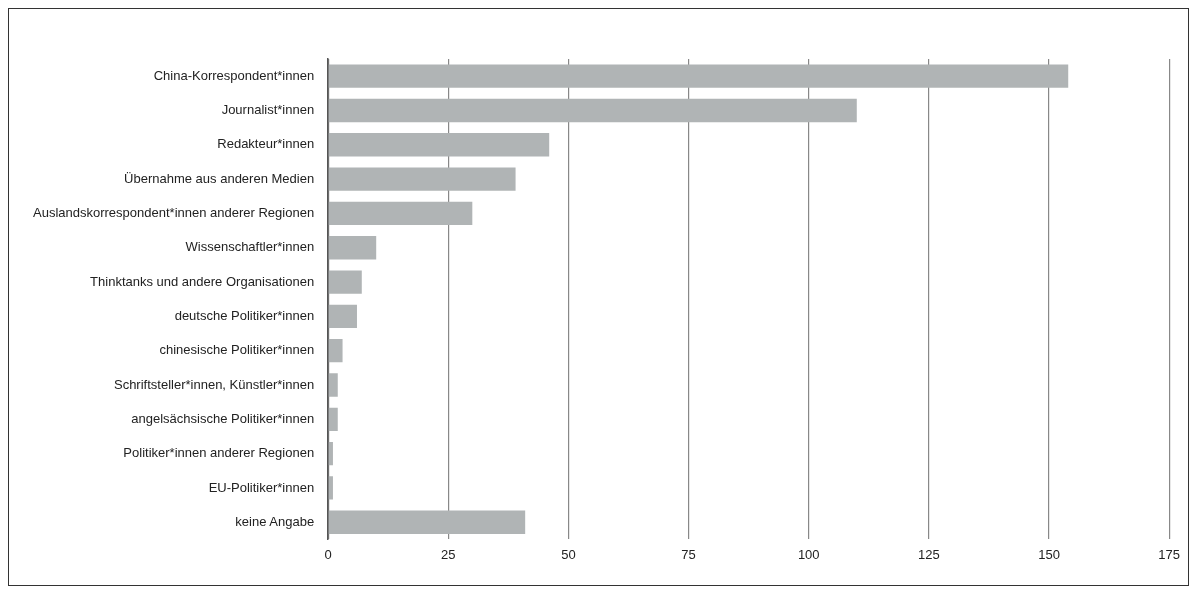 The image size is (1197, 594). I want to click on y-tick-label: deutsche Politiker*innen, so click(244, 315).